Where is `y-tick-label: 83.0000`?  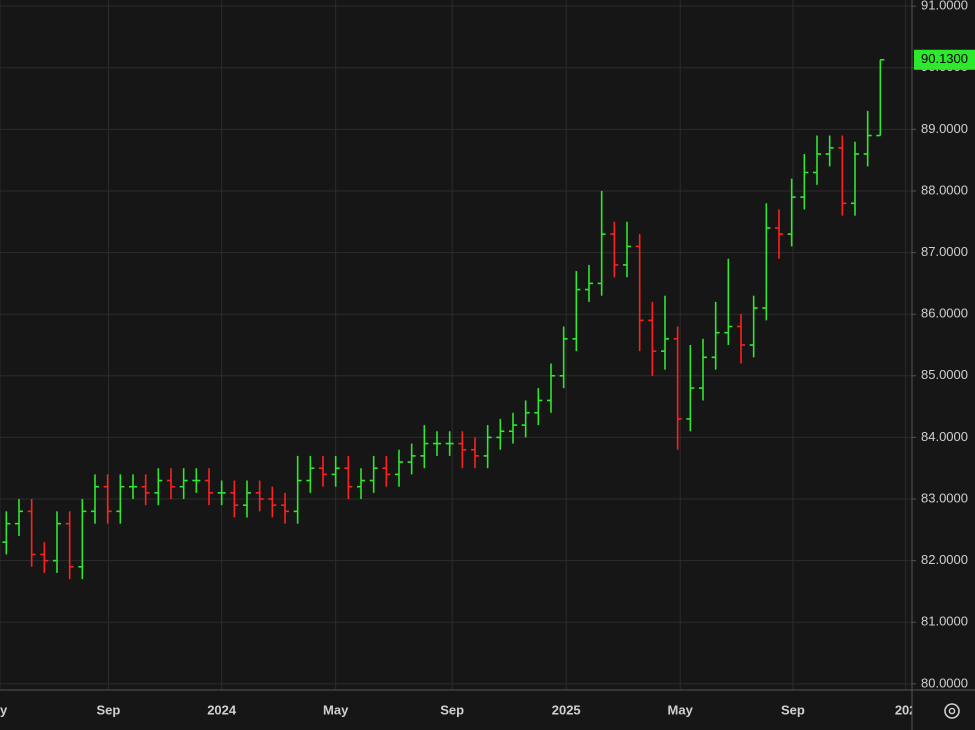 y-tick-label: 83.0000 is located at coordinates (944, 497).